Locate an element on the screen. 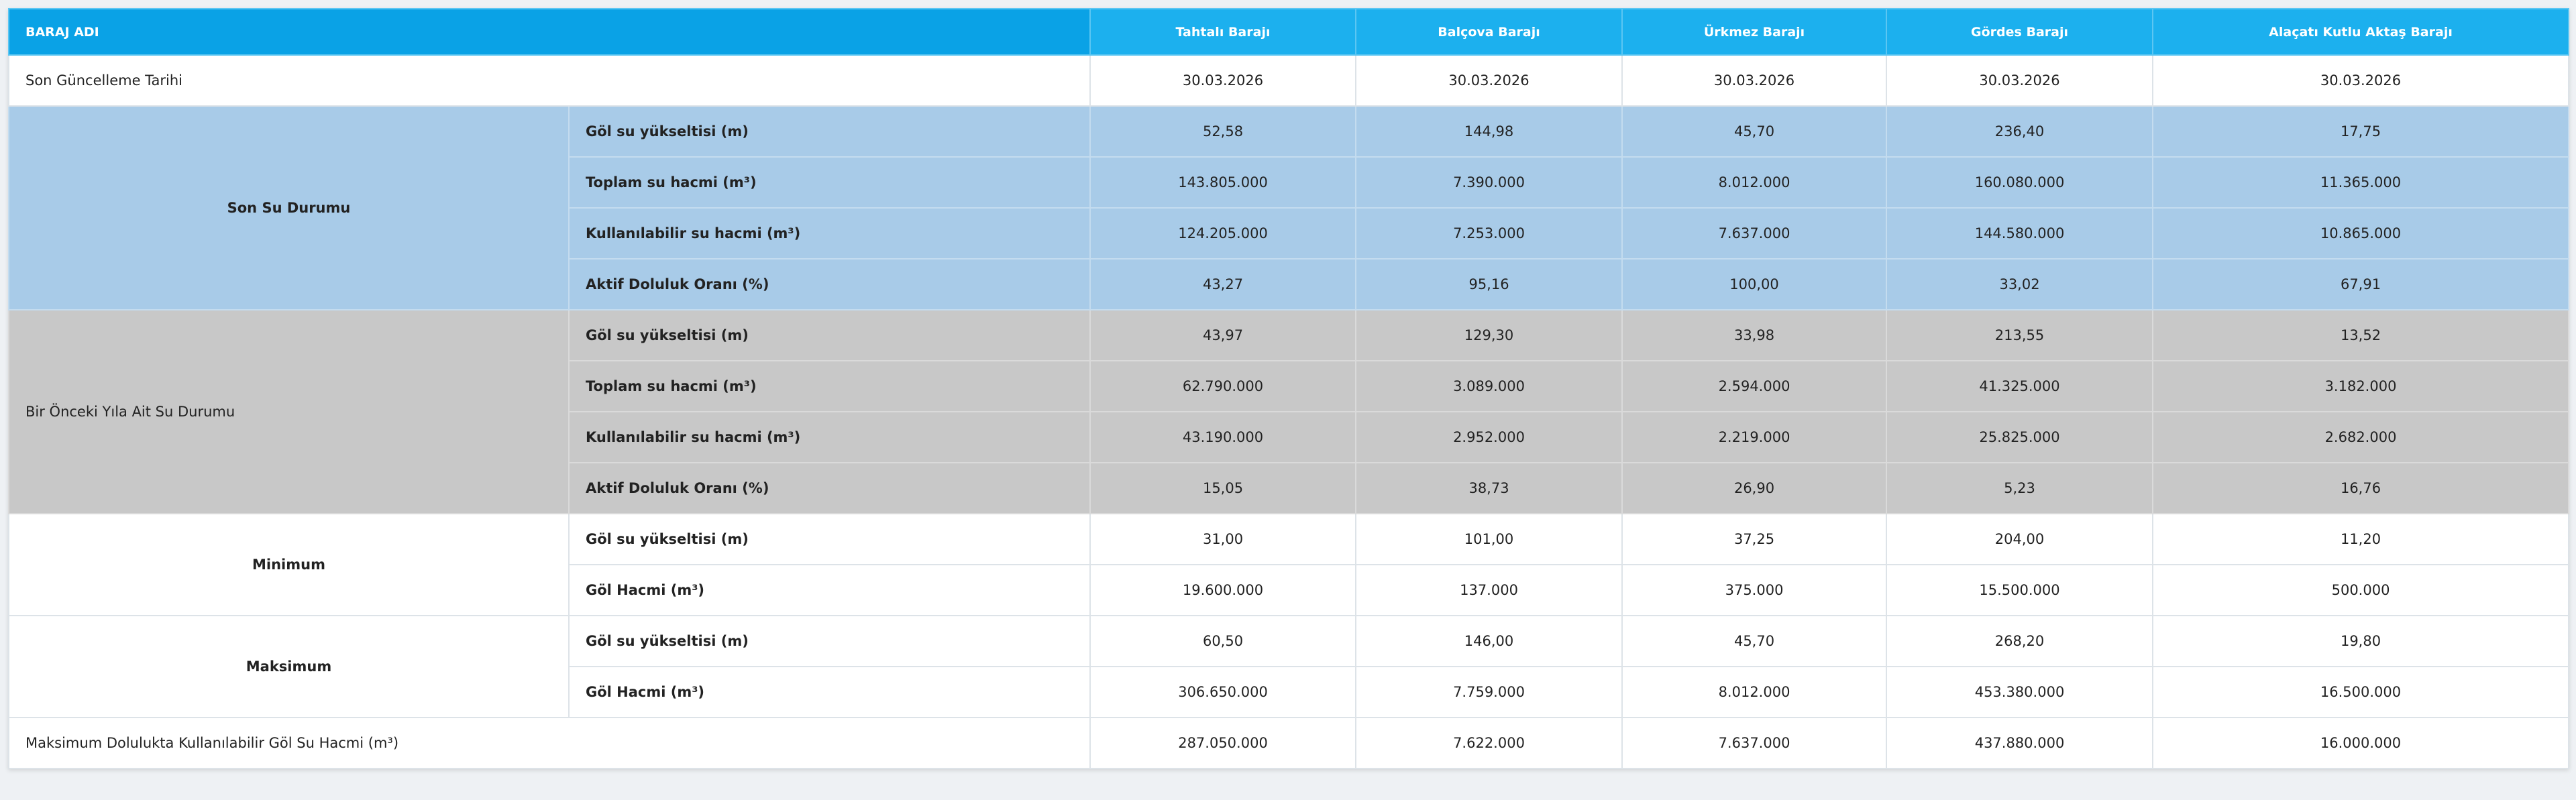 This screenshot has height=800, width=2576. value-cell: 43.190.000 is located at coordinates (1223, 437).